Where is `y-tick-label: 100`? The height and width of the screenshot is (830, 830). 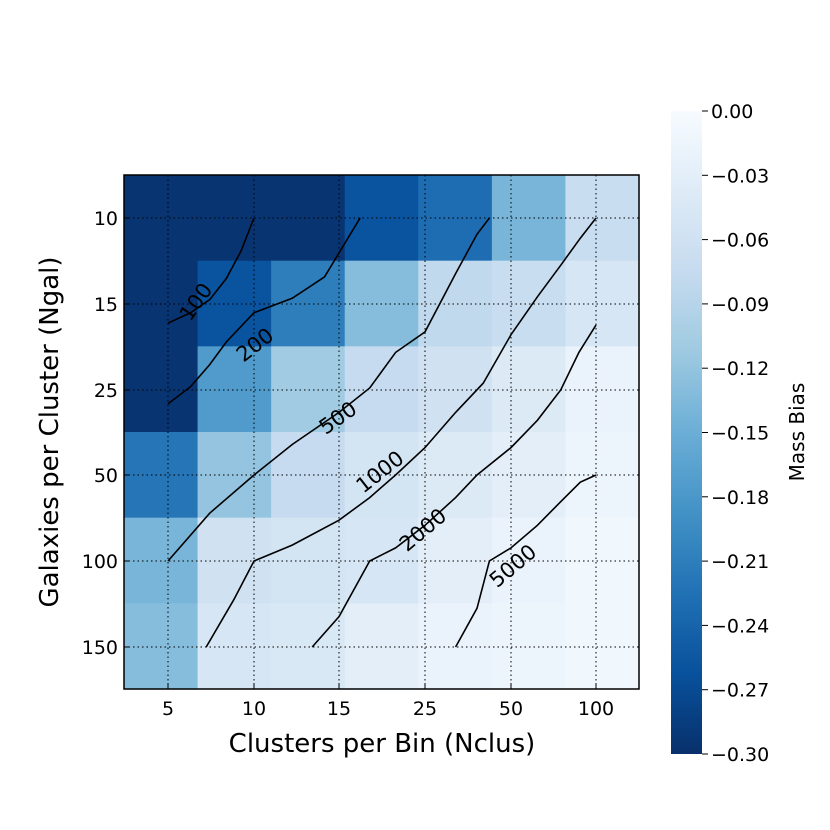
y-tick-label: 100 is located at coordinates (100, 562).